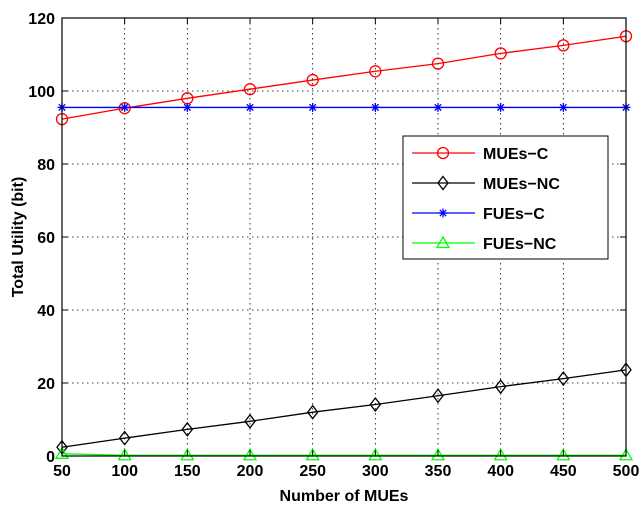 The height and width of the screenshot is (511, 644). Describe the element at coordinates (187, 471) in the screenshot. I see `x-tick-label: 150` at that location.